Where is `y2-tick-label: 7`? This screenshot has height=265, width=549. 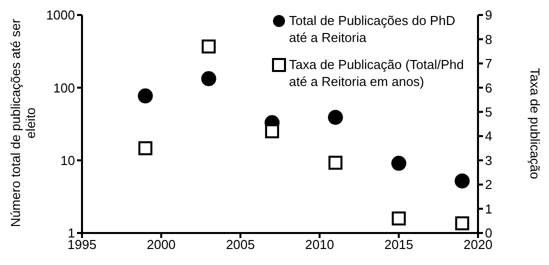 y2-tick-label: 7 is located at coordinates (488, 64).